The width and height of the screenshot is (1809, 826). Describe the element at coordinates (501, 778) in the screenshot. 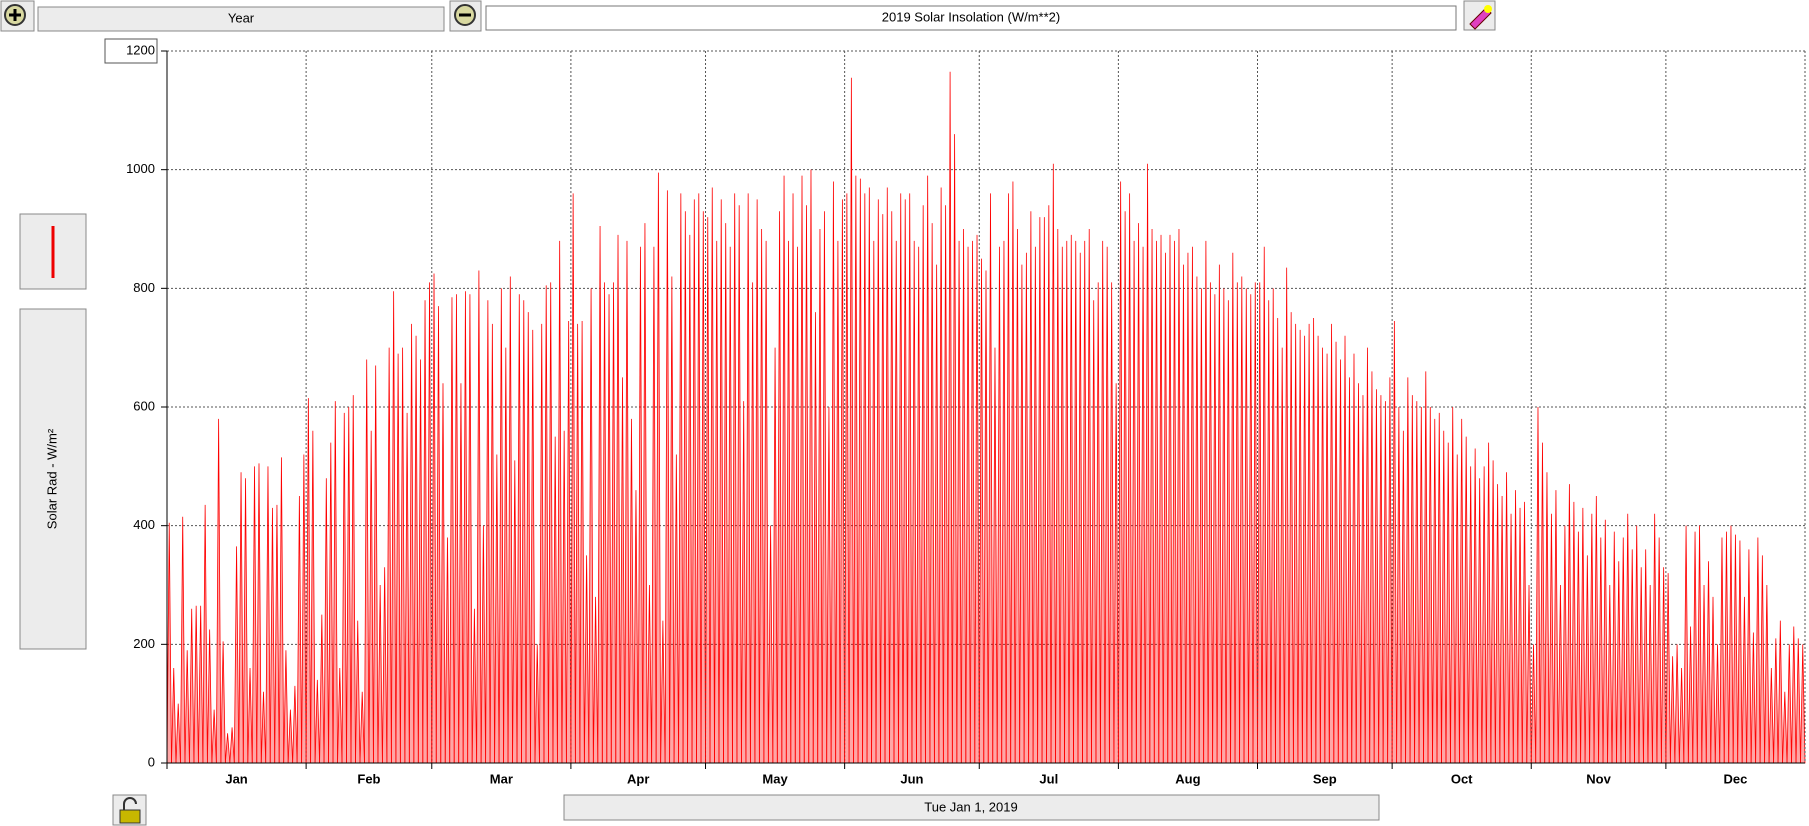

I see `x-tick-label: Mar` at that location.